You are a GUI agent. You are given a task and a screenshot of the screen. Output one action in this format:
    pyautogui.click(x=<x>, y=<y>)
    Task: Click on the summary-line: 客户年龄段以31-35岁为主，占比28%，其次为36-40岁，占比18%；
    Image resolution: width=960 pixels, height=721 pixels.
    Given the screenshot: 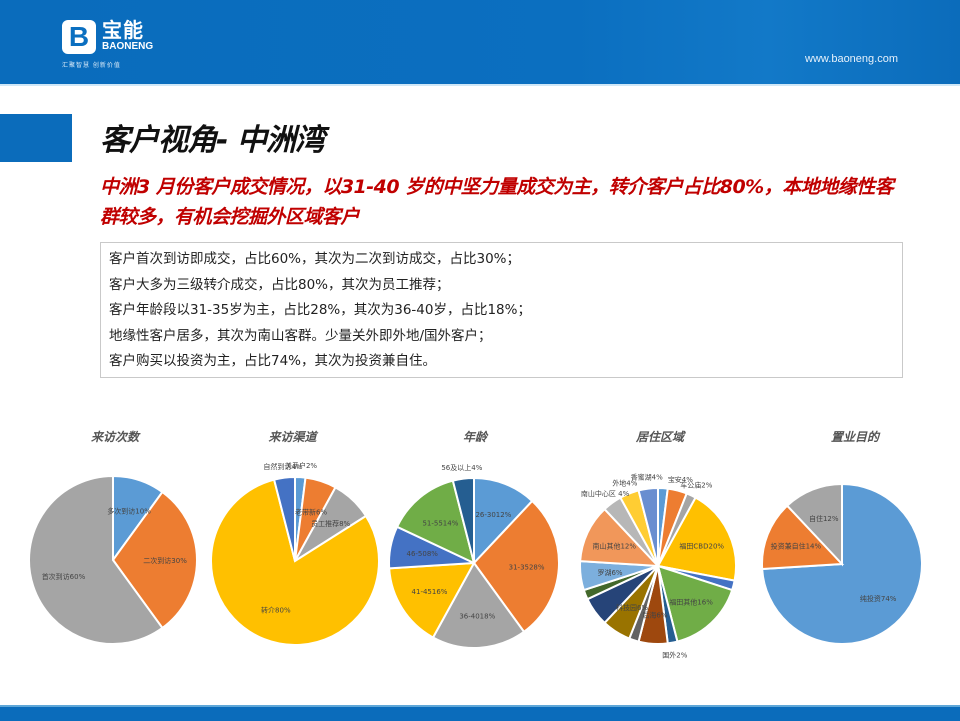 What is the action you would take?
    pyautogui.click(x=320, y=310)
    